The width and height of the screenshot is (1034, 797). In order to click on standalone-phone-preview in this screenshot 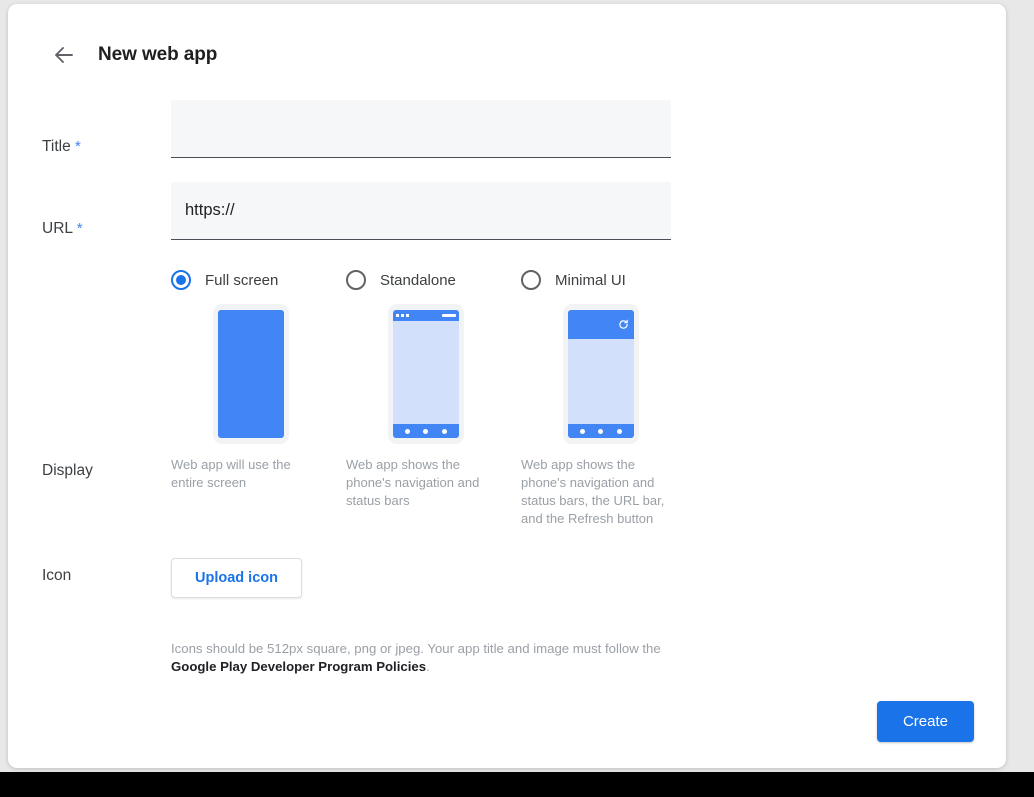, I will do `click(426, 374)`.